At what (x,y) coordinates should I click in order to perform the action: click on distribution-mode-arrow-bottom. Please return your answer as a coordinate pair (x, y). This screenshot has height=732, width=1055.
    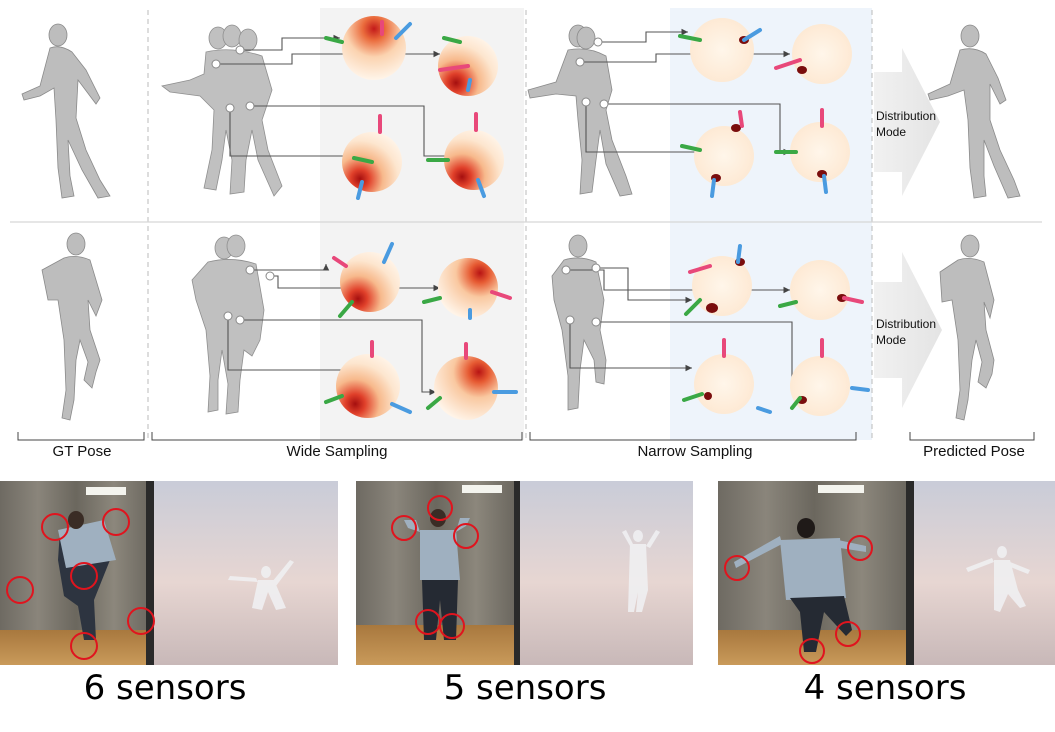
    Looking at the image, I should click on (908, 330).